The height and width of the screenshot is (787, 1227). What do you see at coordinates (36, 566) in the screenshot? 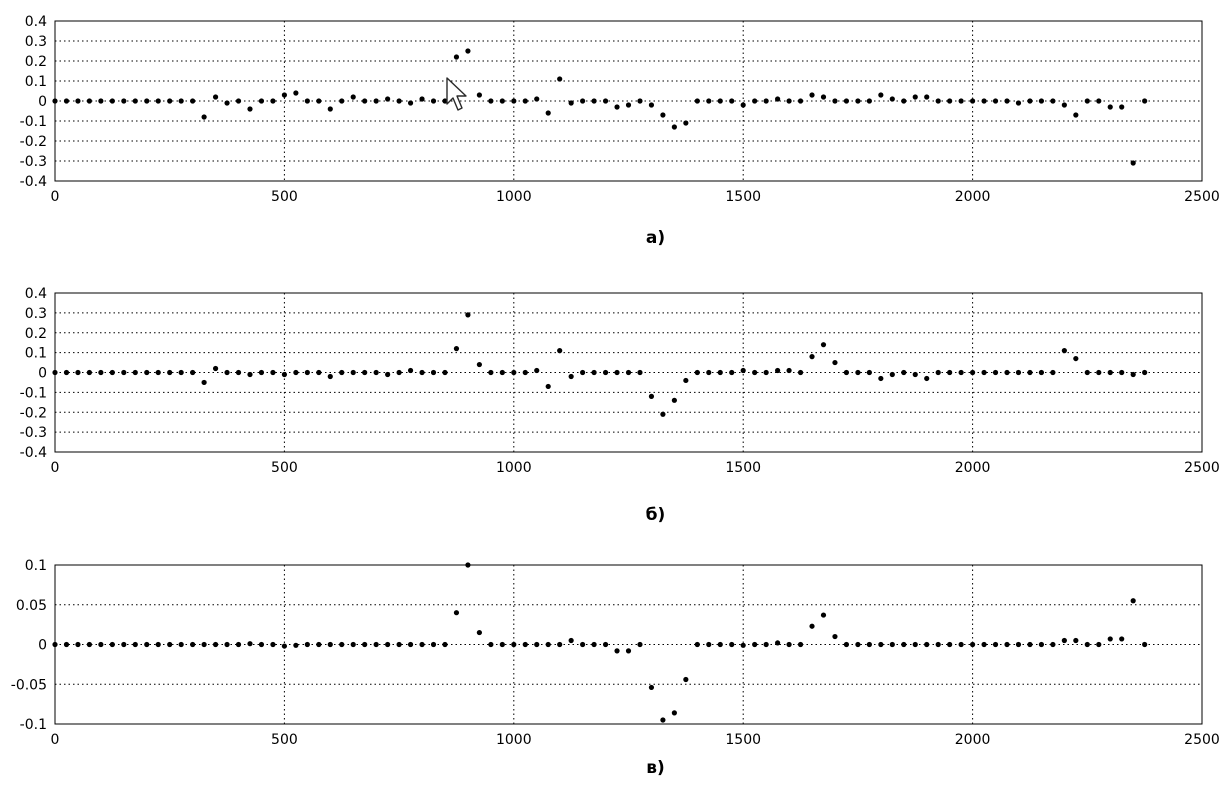
I see `y-tick-label: 0.1` at bounding box center [36, 566].